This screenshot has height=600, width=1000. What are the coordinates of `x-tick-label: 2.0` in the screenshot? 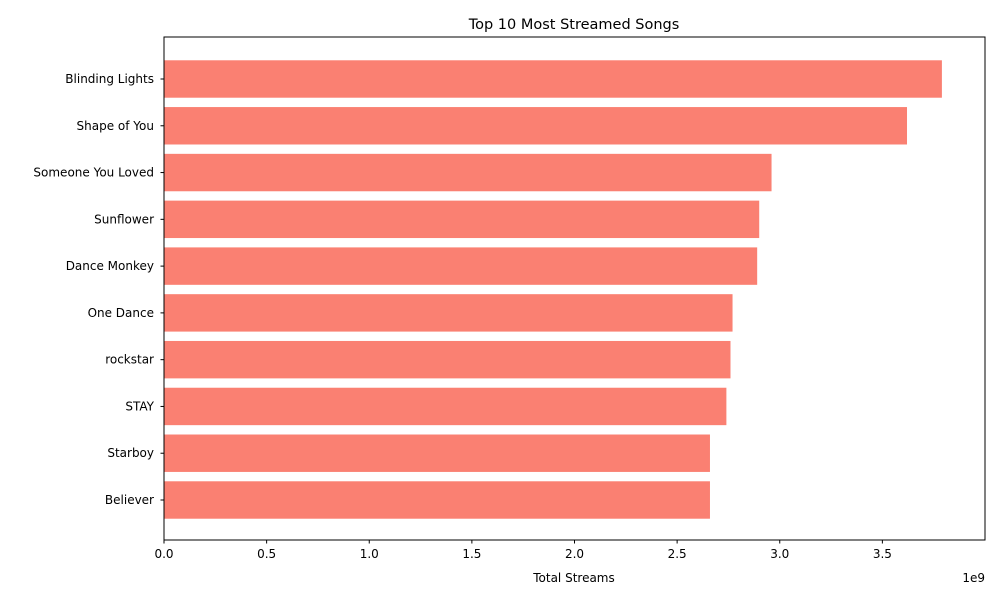 It's located at (574, 554).